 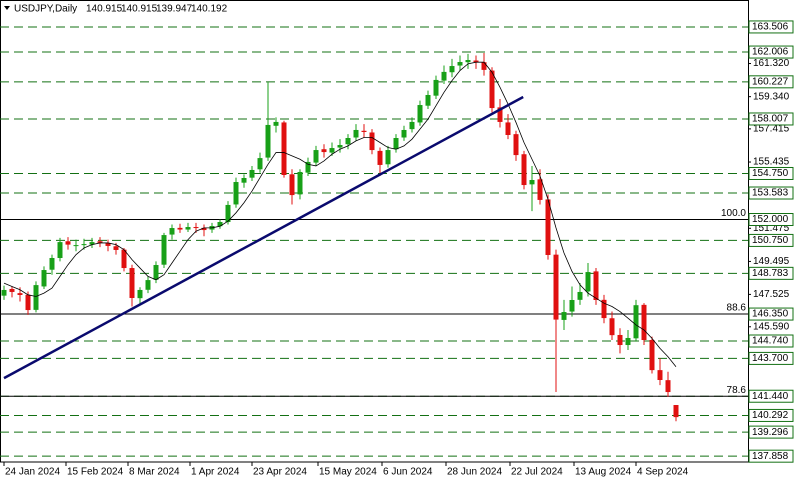 What do you see at coordinates (603, 472) in the screenshot?
I see `x-tick-label: 13 Aug 2024` at bounding box center [603, 472].